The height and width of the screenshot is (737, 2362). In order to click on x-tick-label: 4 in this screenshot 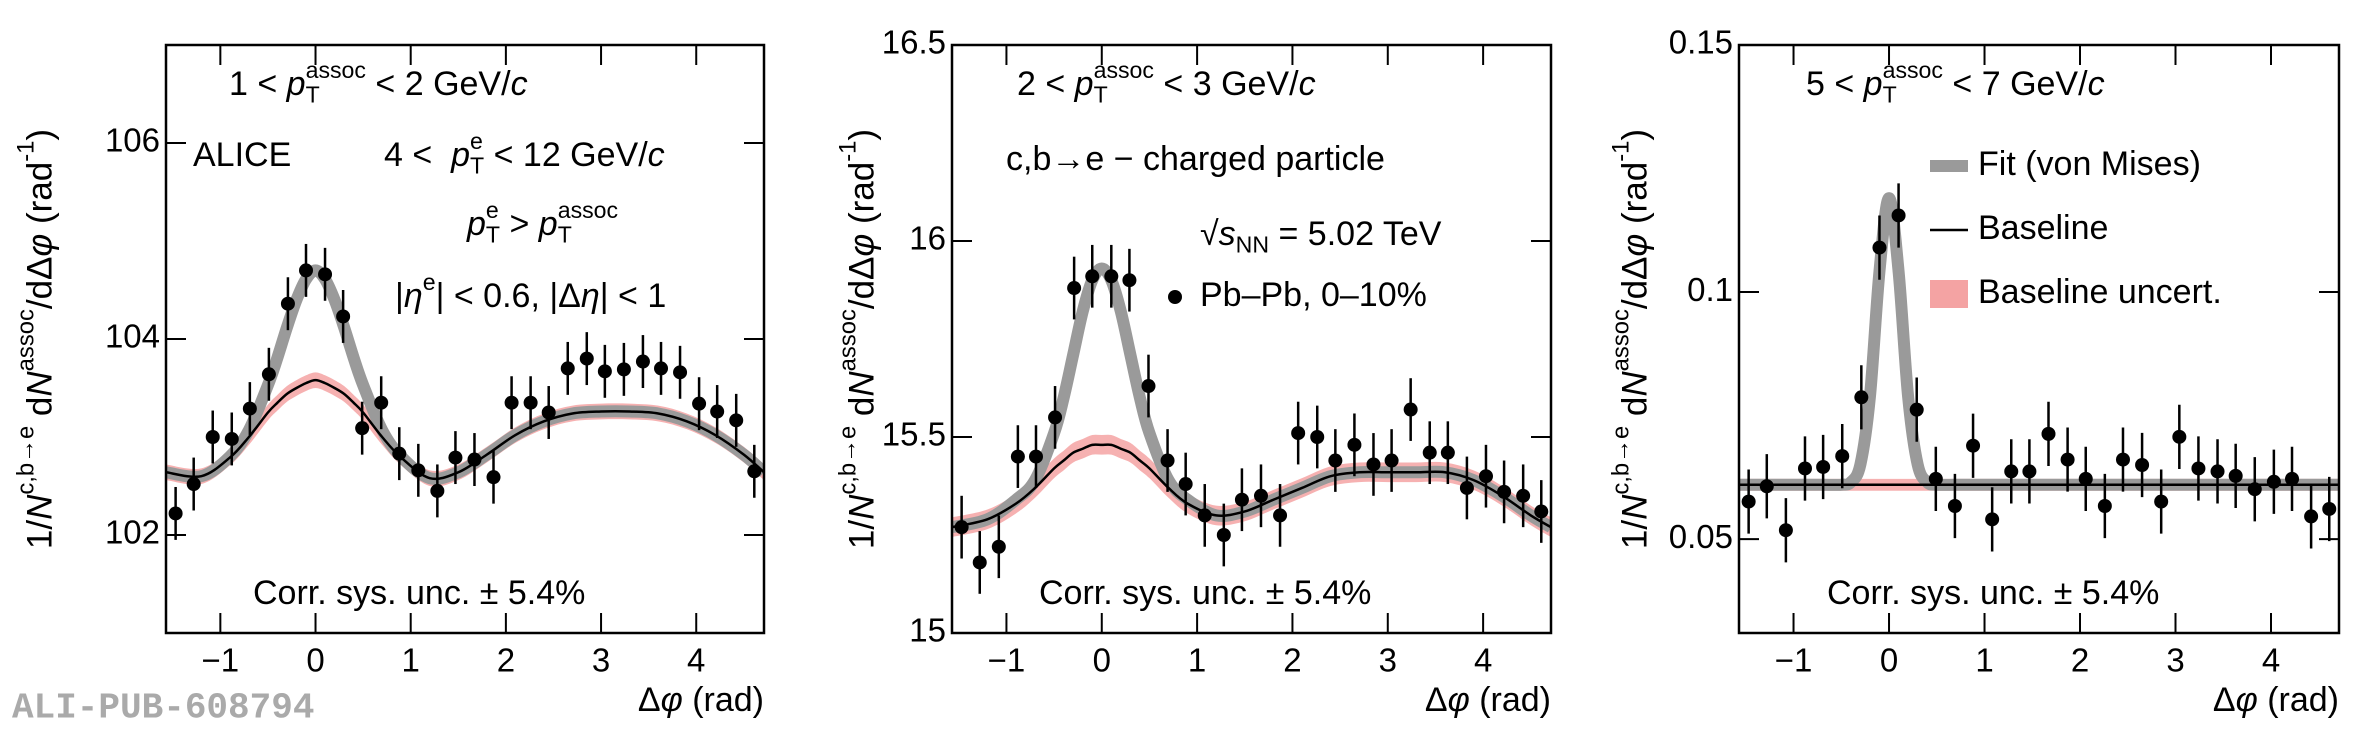, I will do `click(1483, 660)`.